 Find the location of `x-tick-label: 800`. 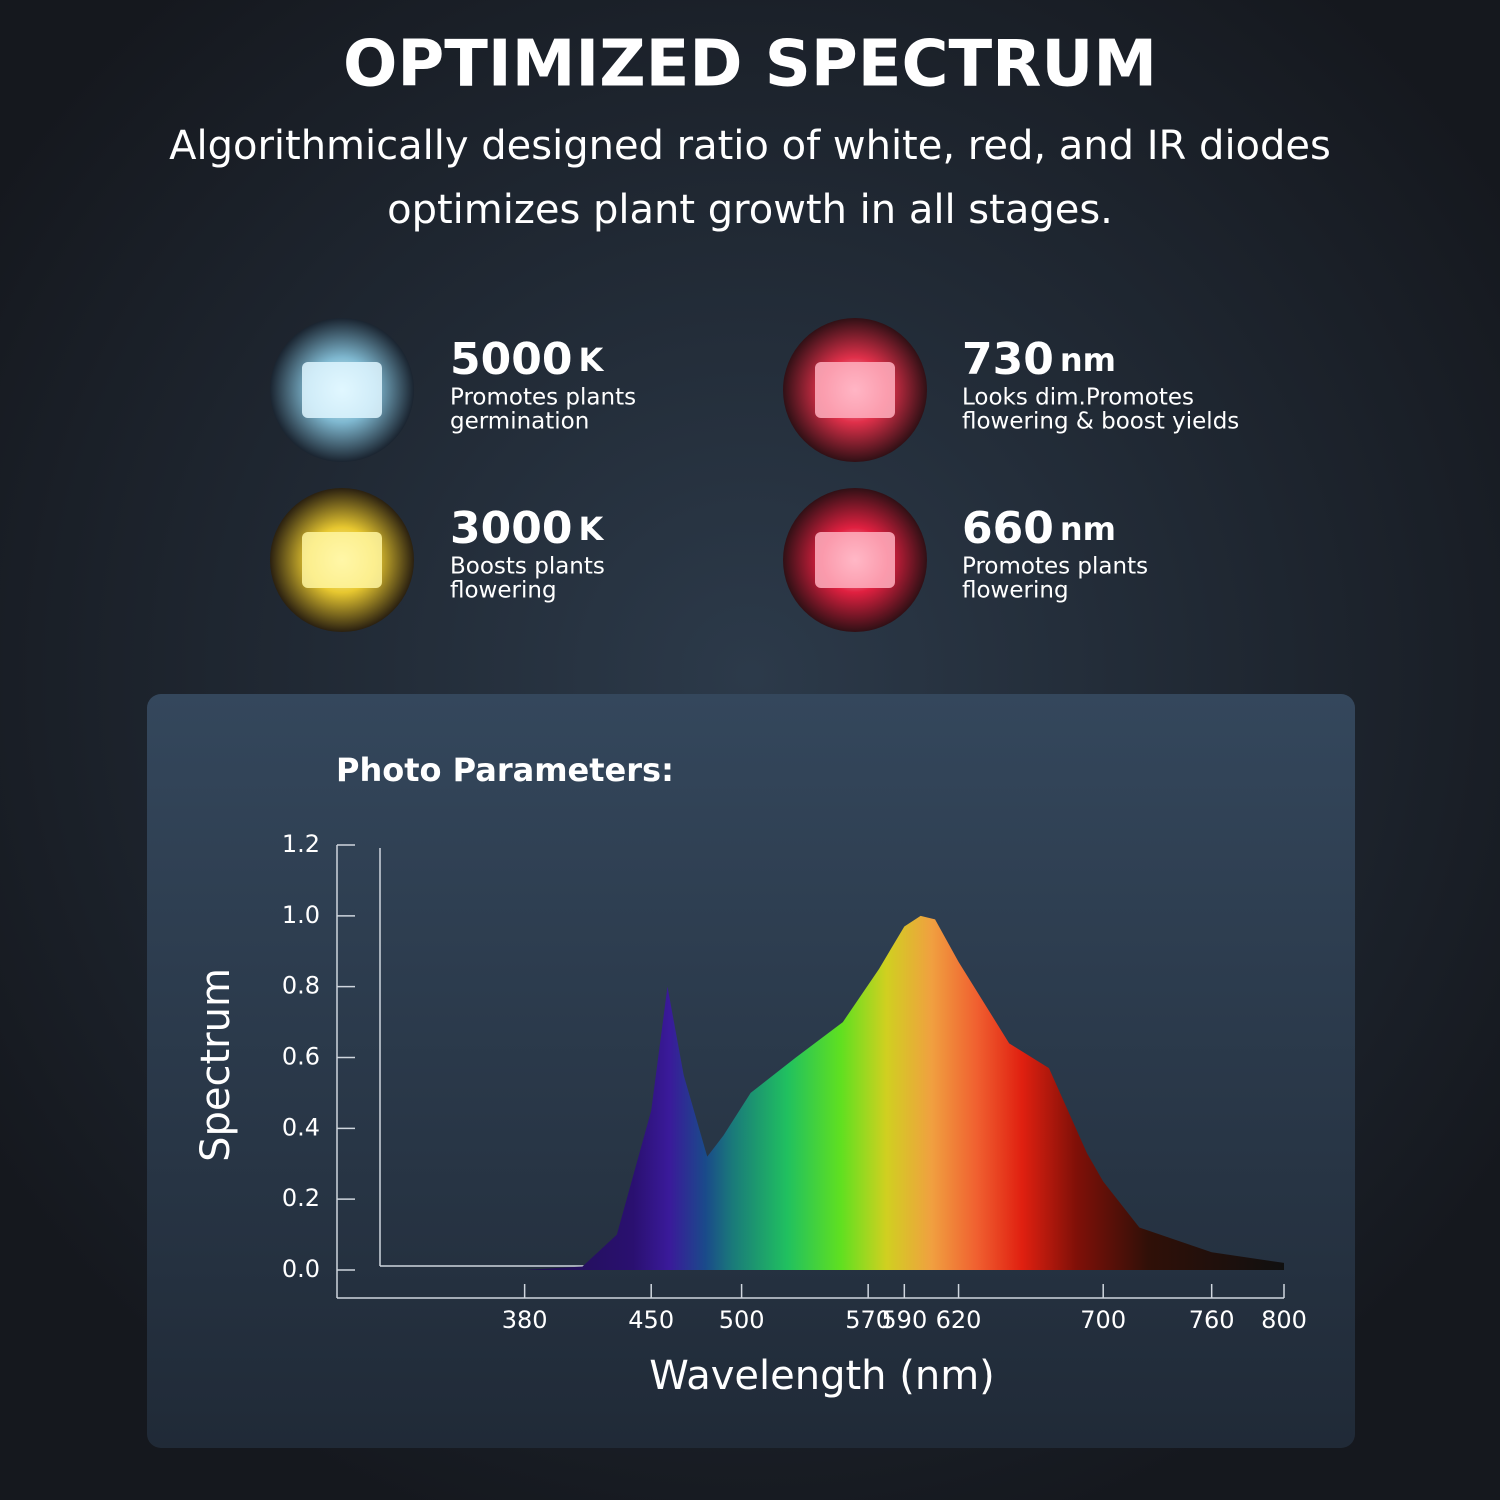

x-tick-label: 800 is located at coordinates (1284, 1320).